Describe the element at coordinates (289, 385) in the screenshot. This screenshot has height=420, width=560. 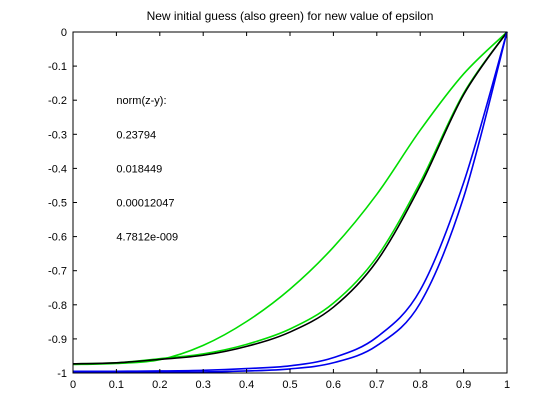
I see `x-tick-label: 0.5` at that location.